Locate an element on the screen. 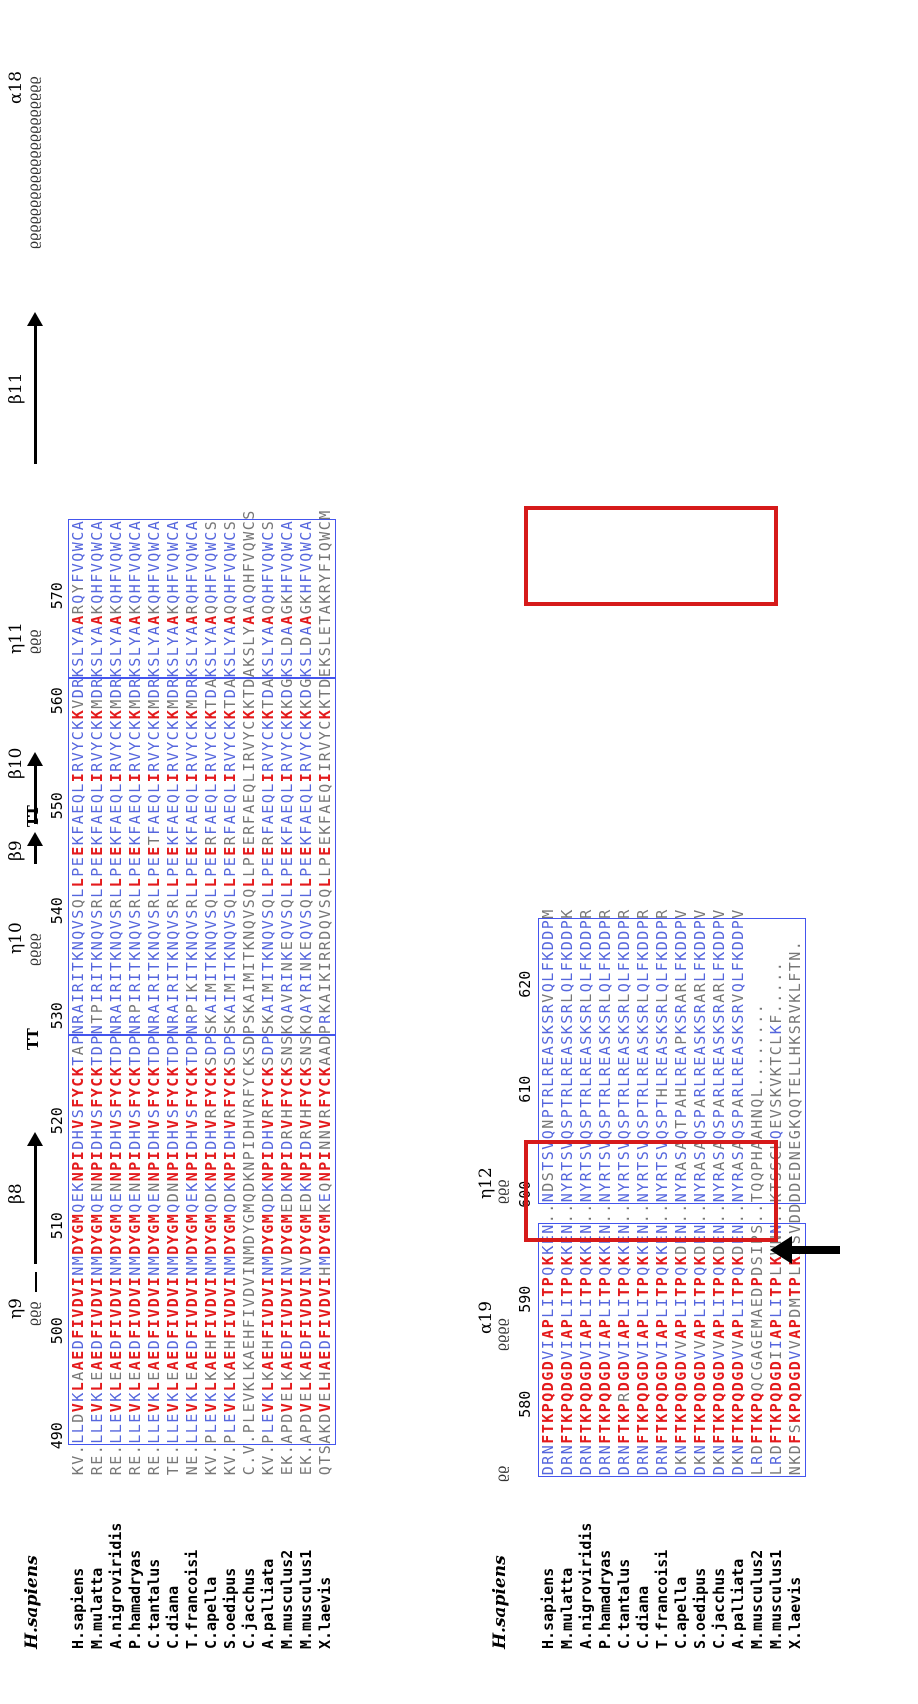 This screenshot has width=918, height=1704. highlight-box-left is located at coordinates (651, 1191).